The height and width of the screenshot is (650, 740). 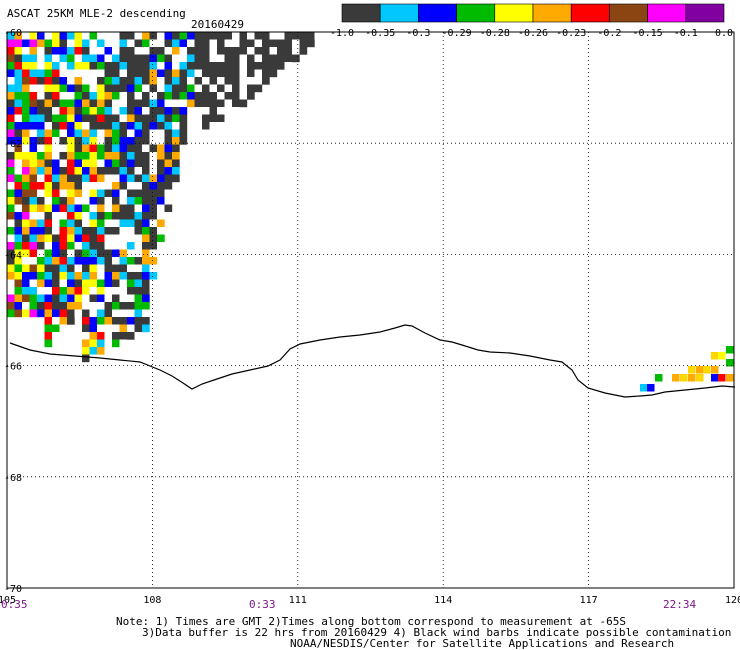 I want to click on longitude-label: 117, so click(x=589, y=600).